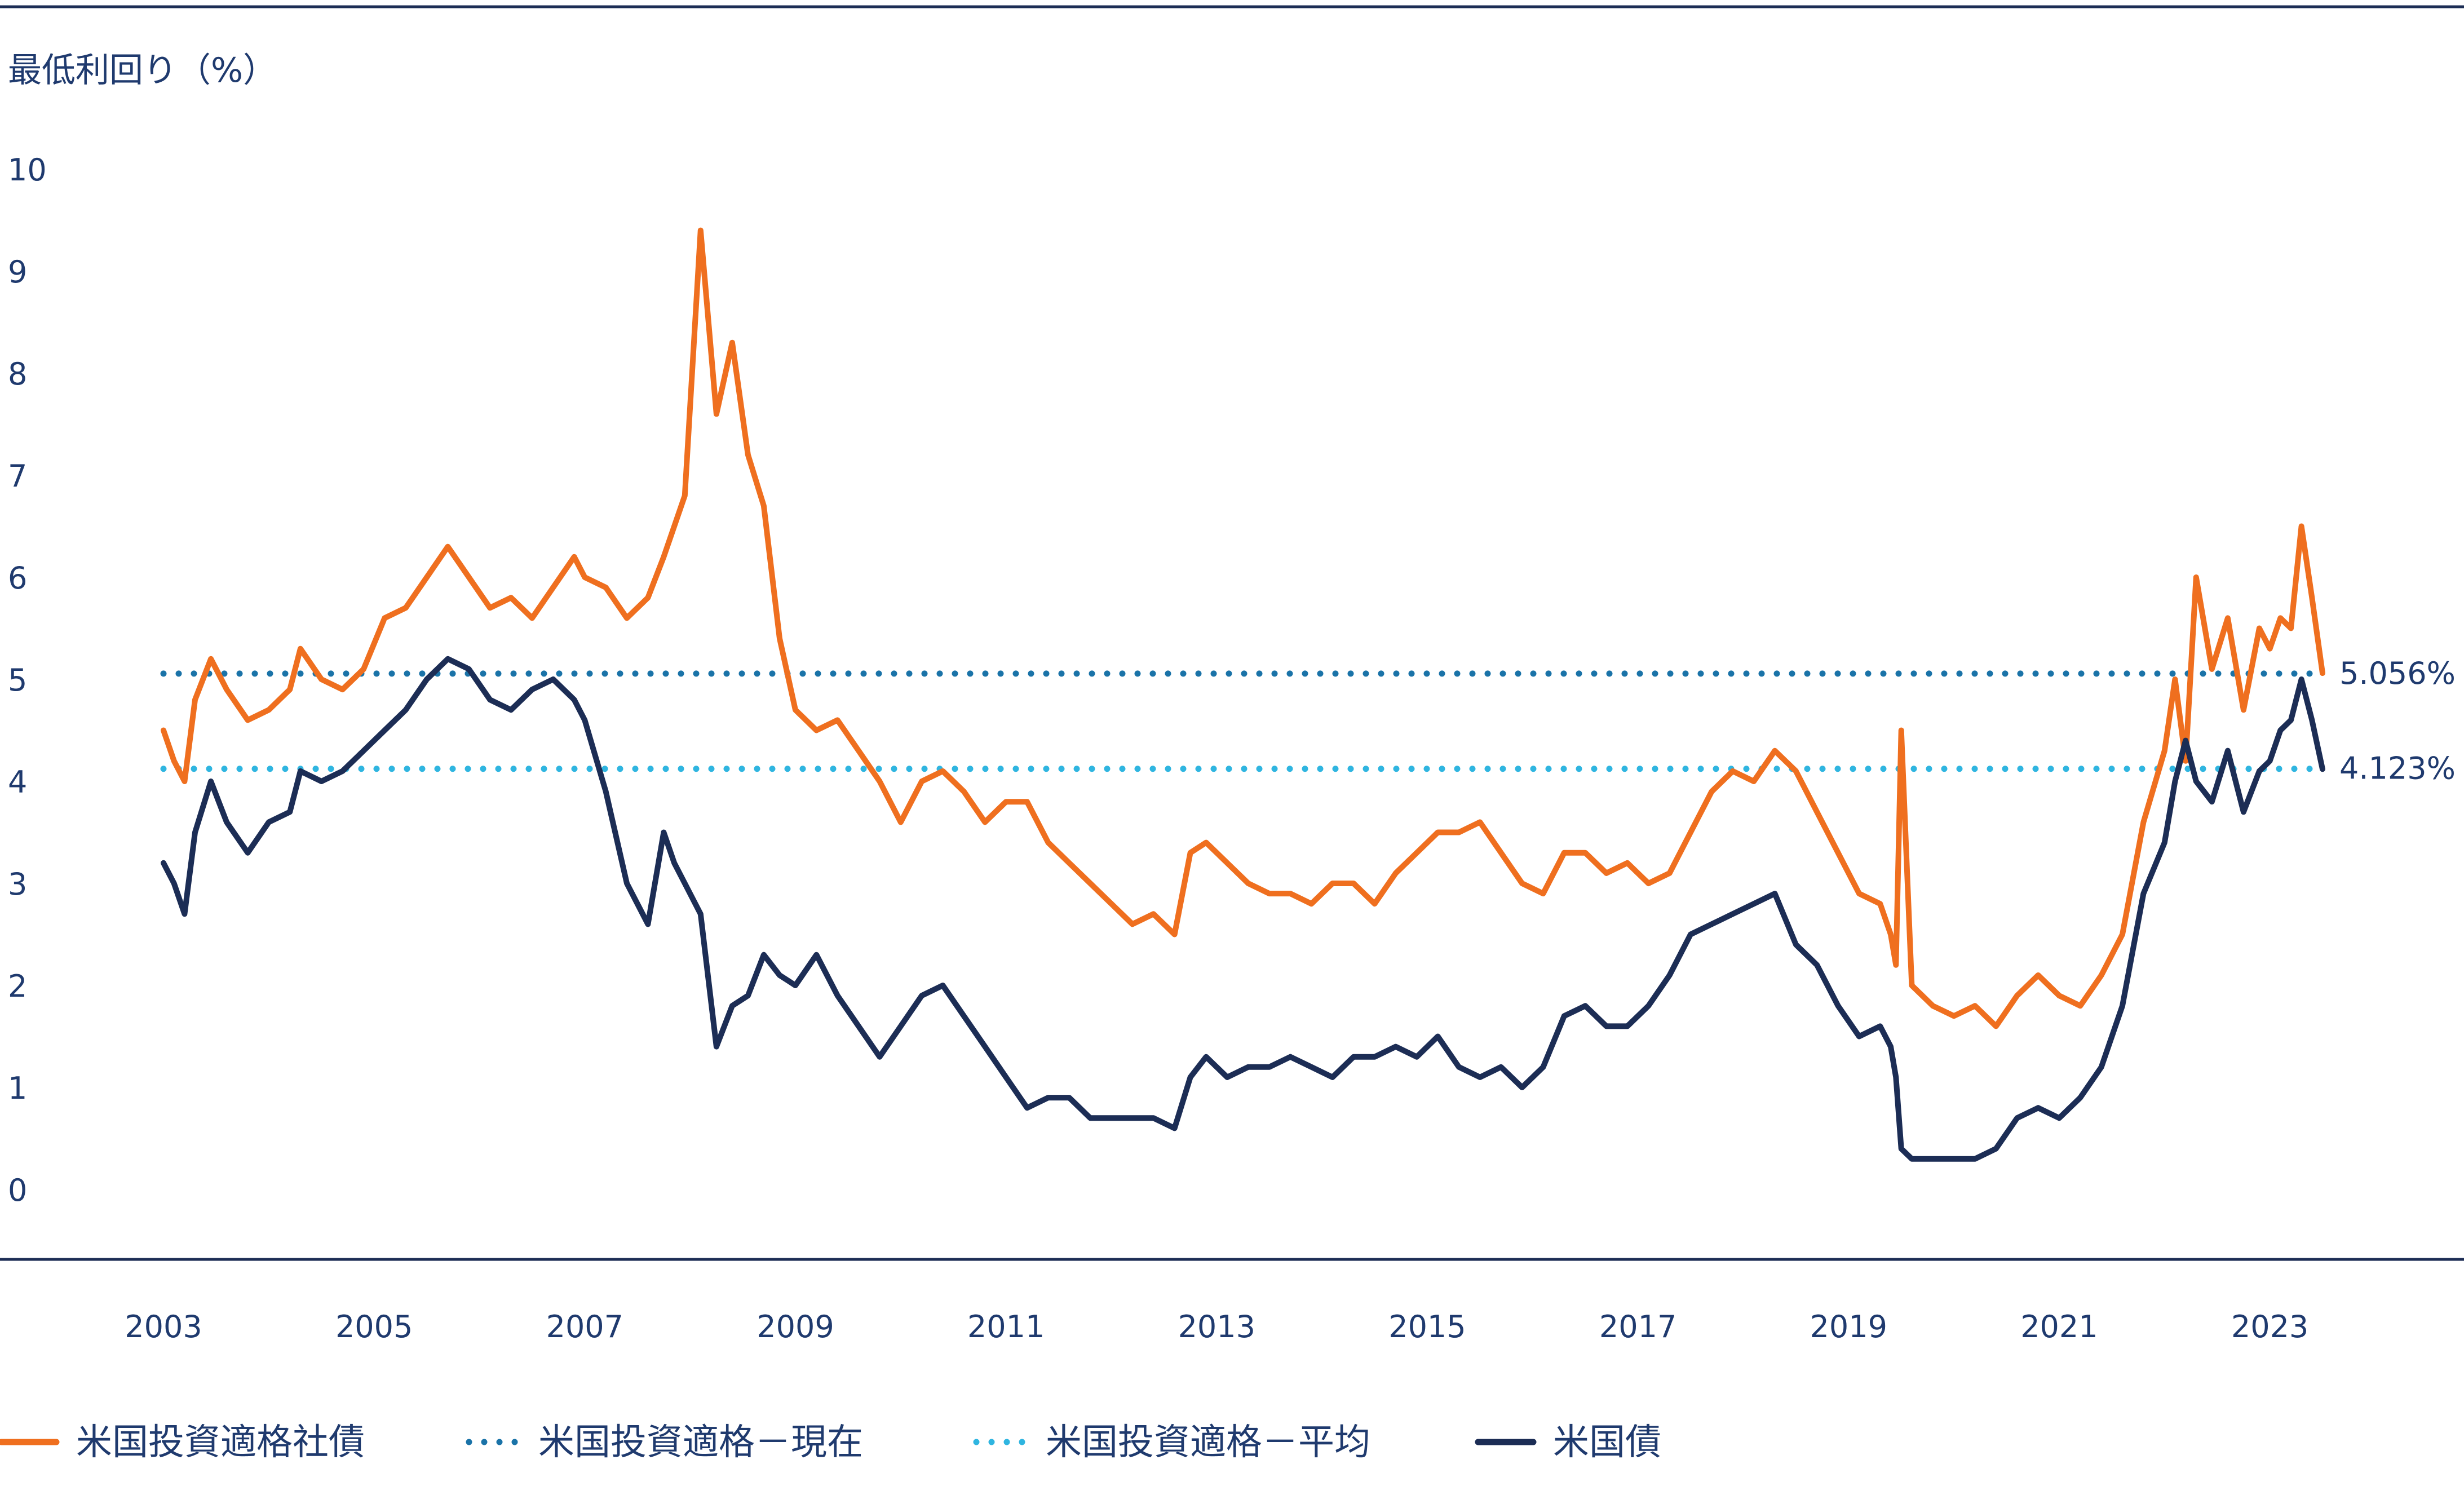 The width and height of the screenshot is (2464, 1486). Describe the element at coordinates (2397, 673) in the screenshot. I see `reference-line-label: 5.056%` at that location.